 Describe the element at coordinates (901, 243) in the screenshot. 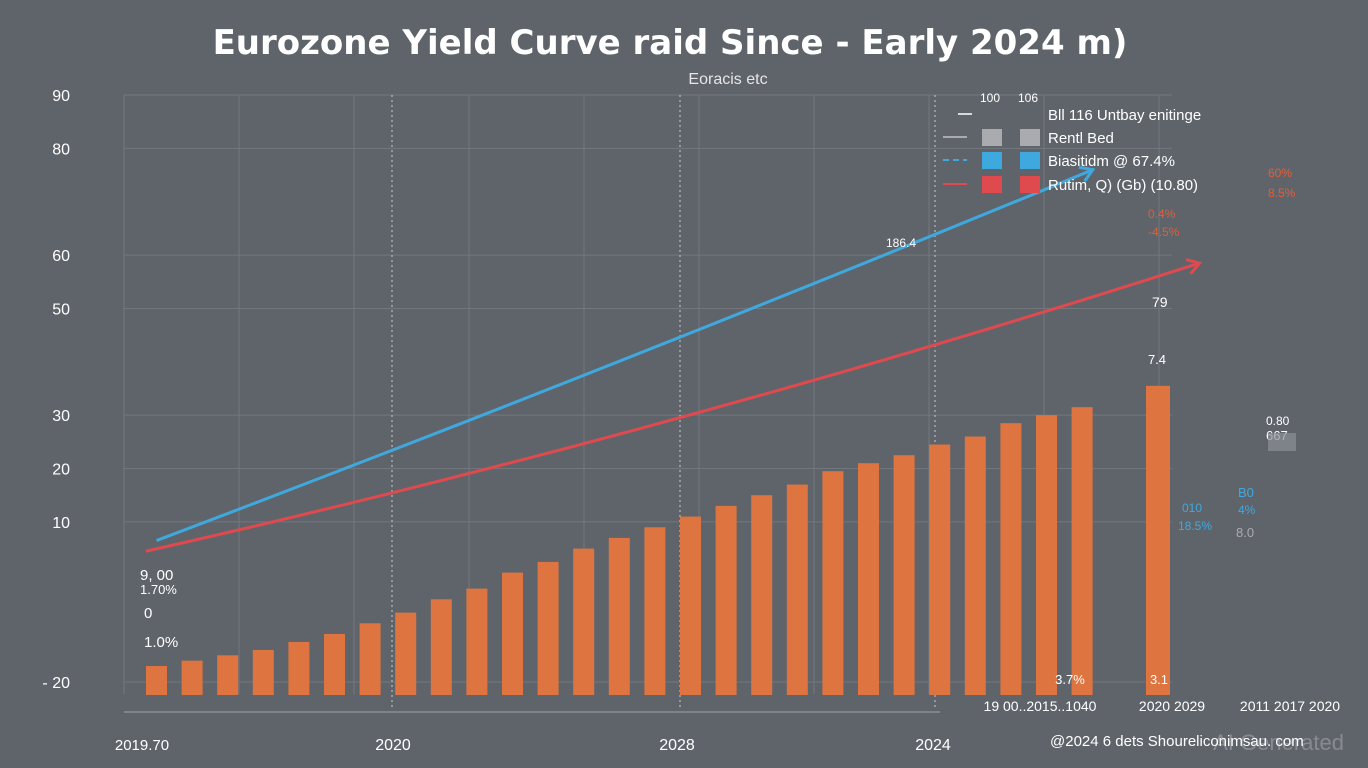

I see `annotation-label: 186.4` at that location.